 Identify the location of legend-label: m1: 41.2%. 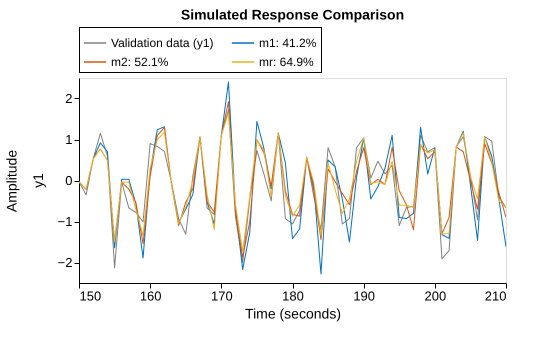
(288, 43).